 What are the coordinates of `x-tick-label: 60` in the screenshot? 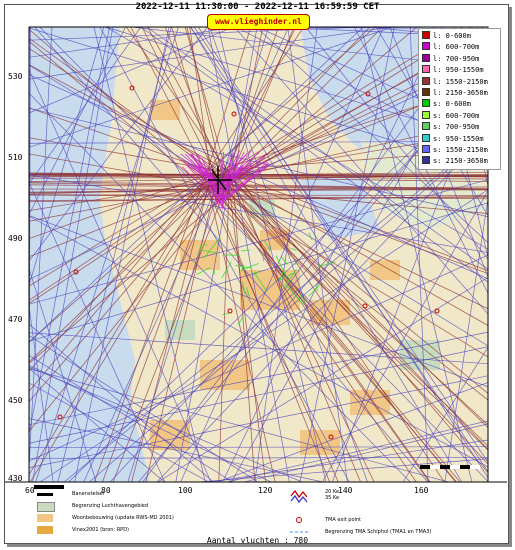 It's located at (30, 490).